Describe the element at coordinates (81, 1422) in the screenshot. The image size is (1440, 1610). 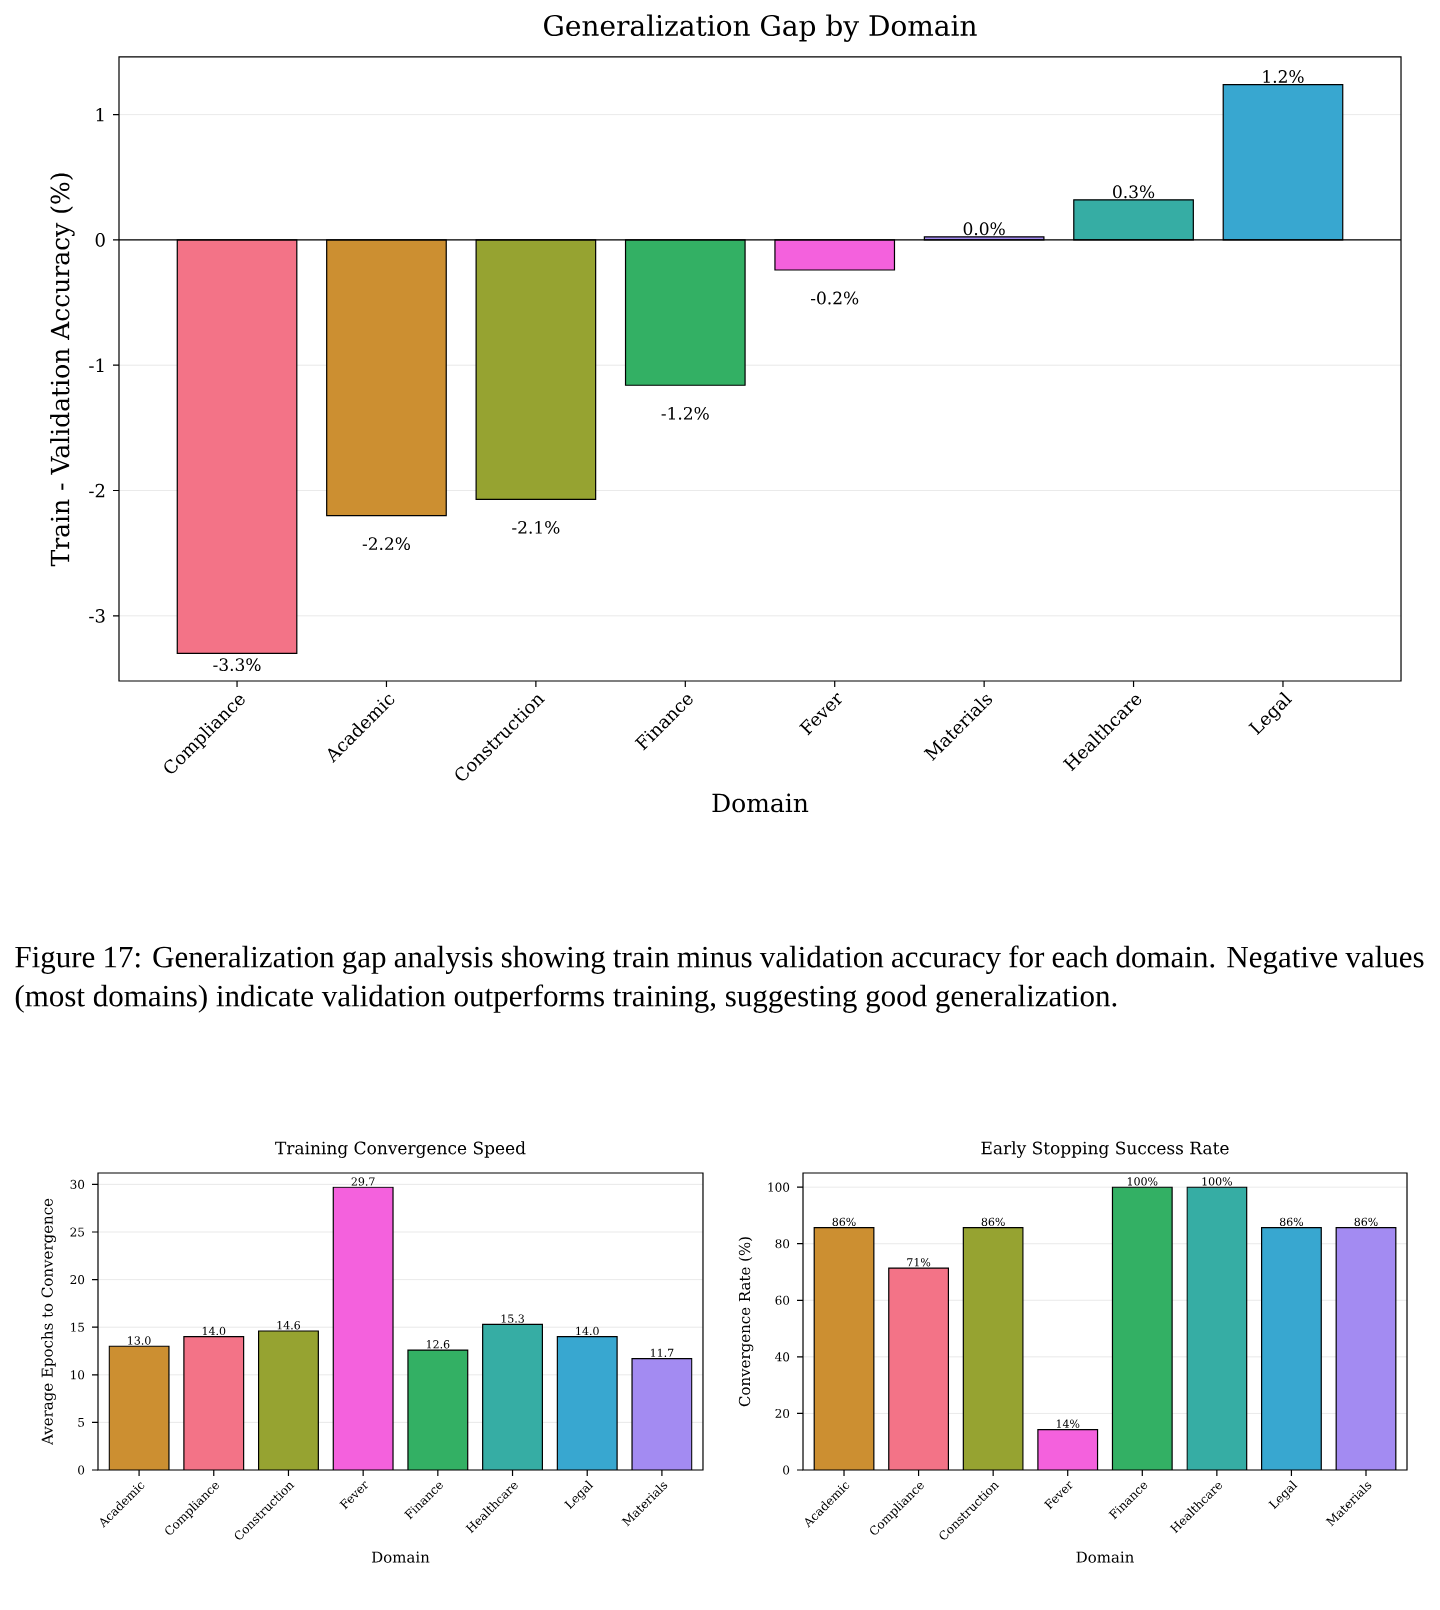
I see `y-tick-label: 5` at that location.